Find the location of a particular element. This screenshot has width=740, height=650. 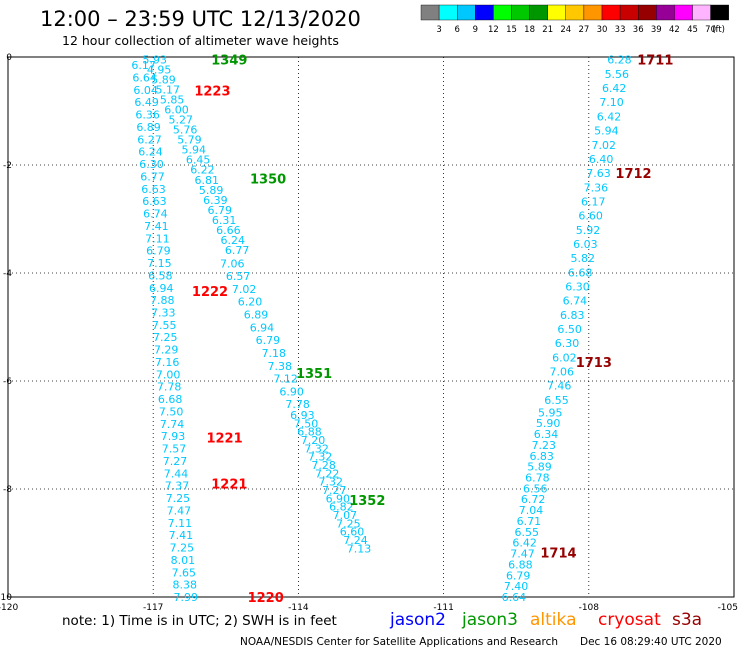

wave-height-label: 6.72 is located at coordinates (533, 499).